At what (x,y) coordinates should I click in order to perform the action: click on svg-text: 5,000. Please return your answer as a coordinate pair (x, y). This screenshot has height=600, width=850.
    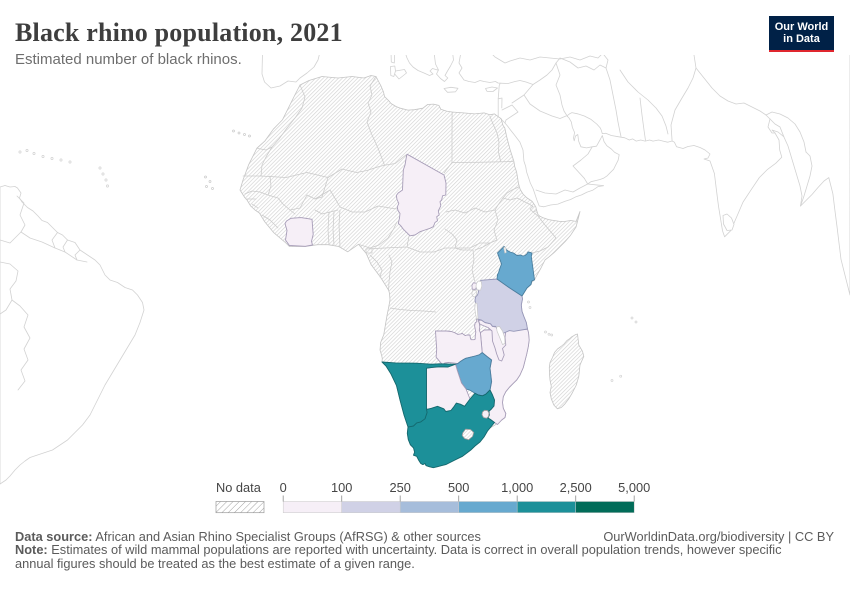
    Looking at the image, I should click on (634, 487).